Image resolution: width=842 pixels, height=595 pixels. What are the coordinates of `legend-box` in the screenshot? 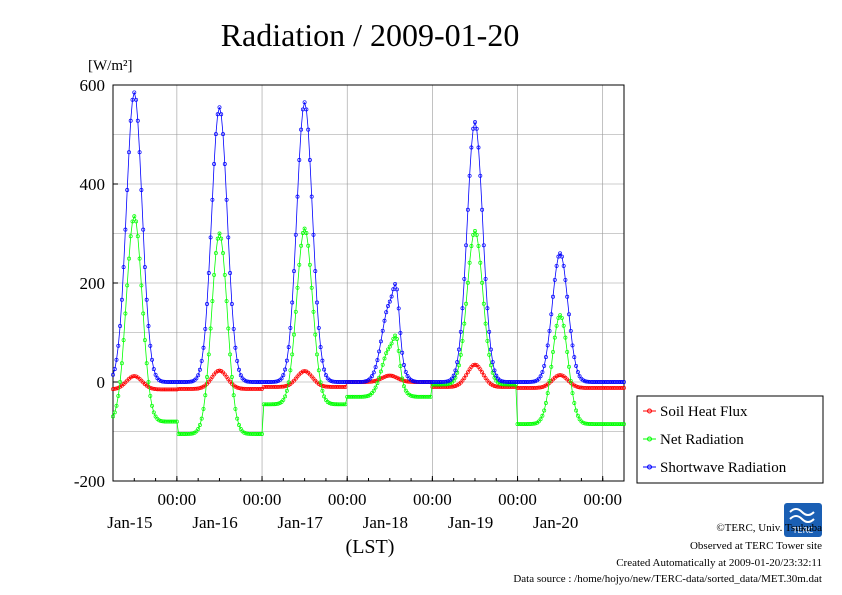 It's located at (730, 439).